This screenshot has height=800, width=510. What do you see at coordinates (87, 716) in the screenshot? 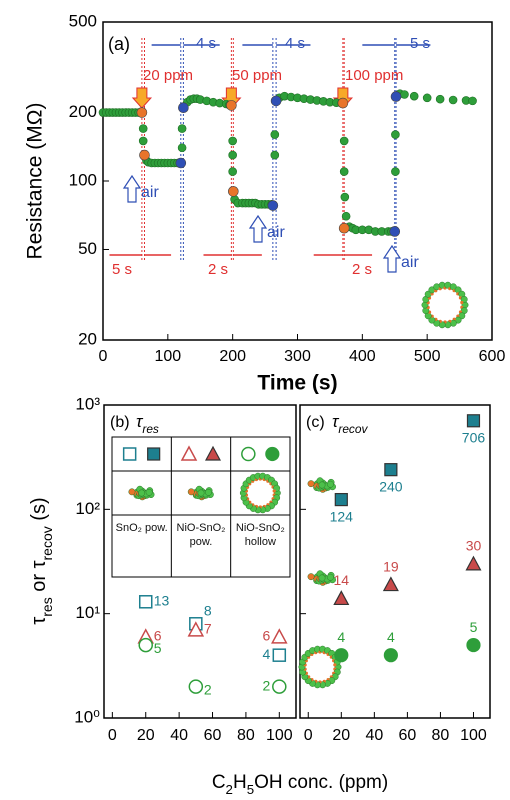
I see `y-tick-label: 10⁰` at bounding box center [87, 716].